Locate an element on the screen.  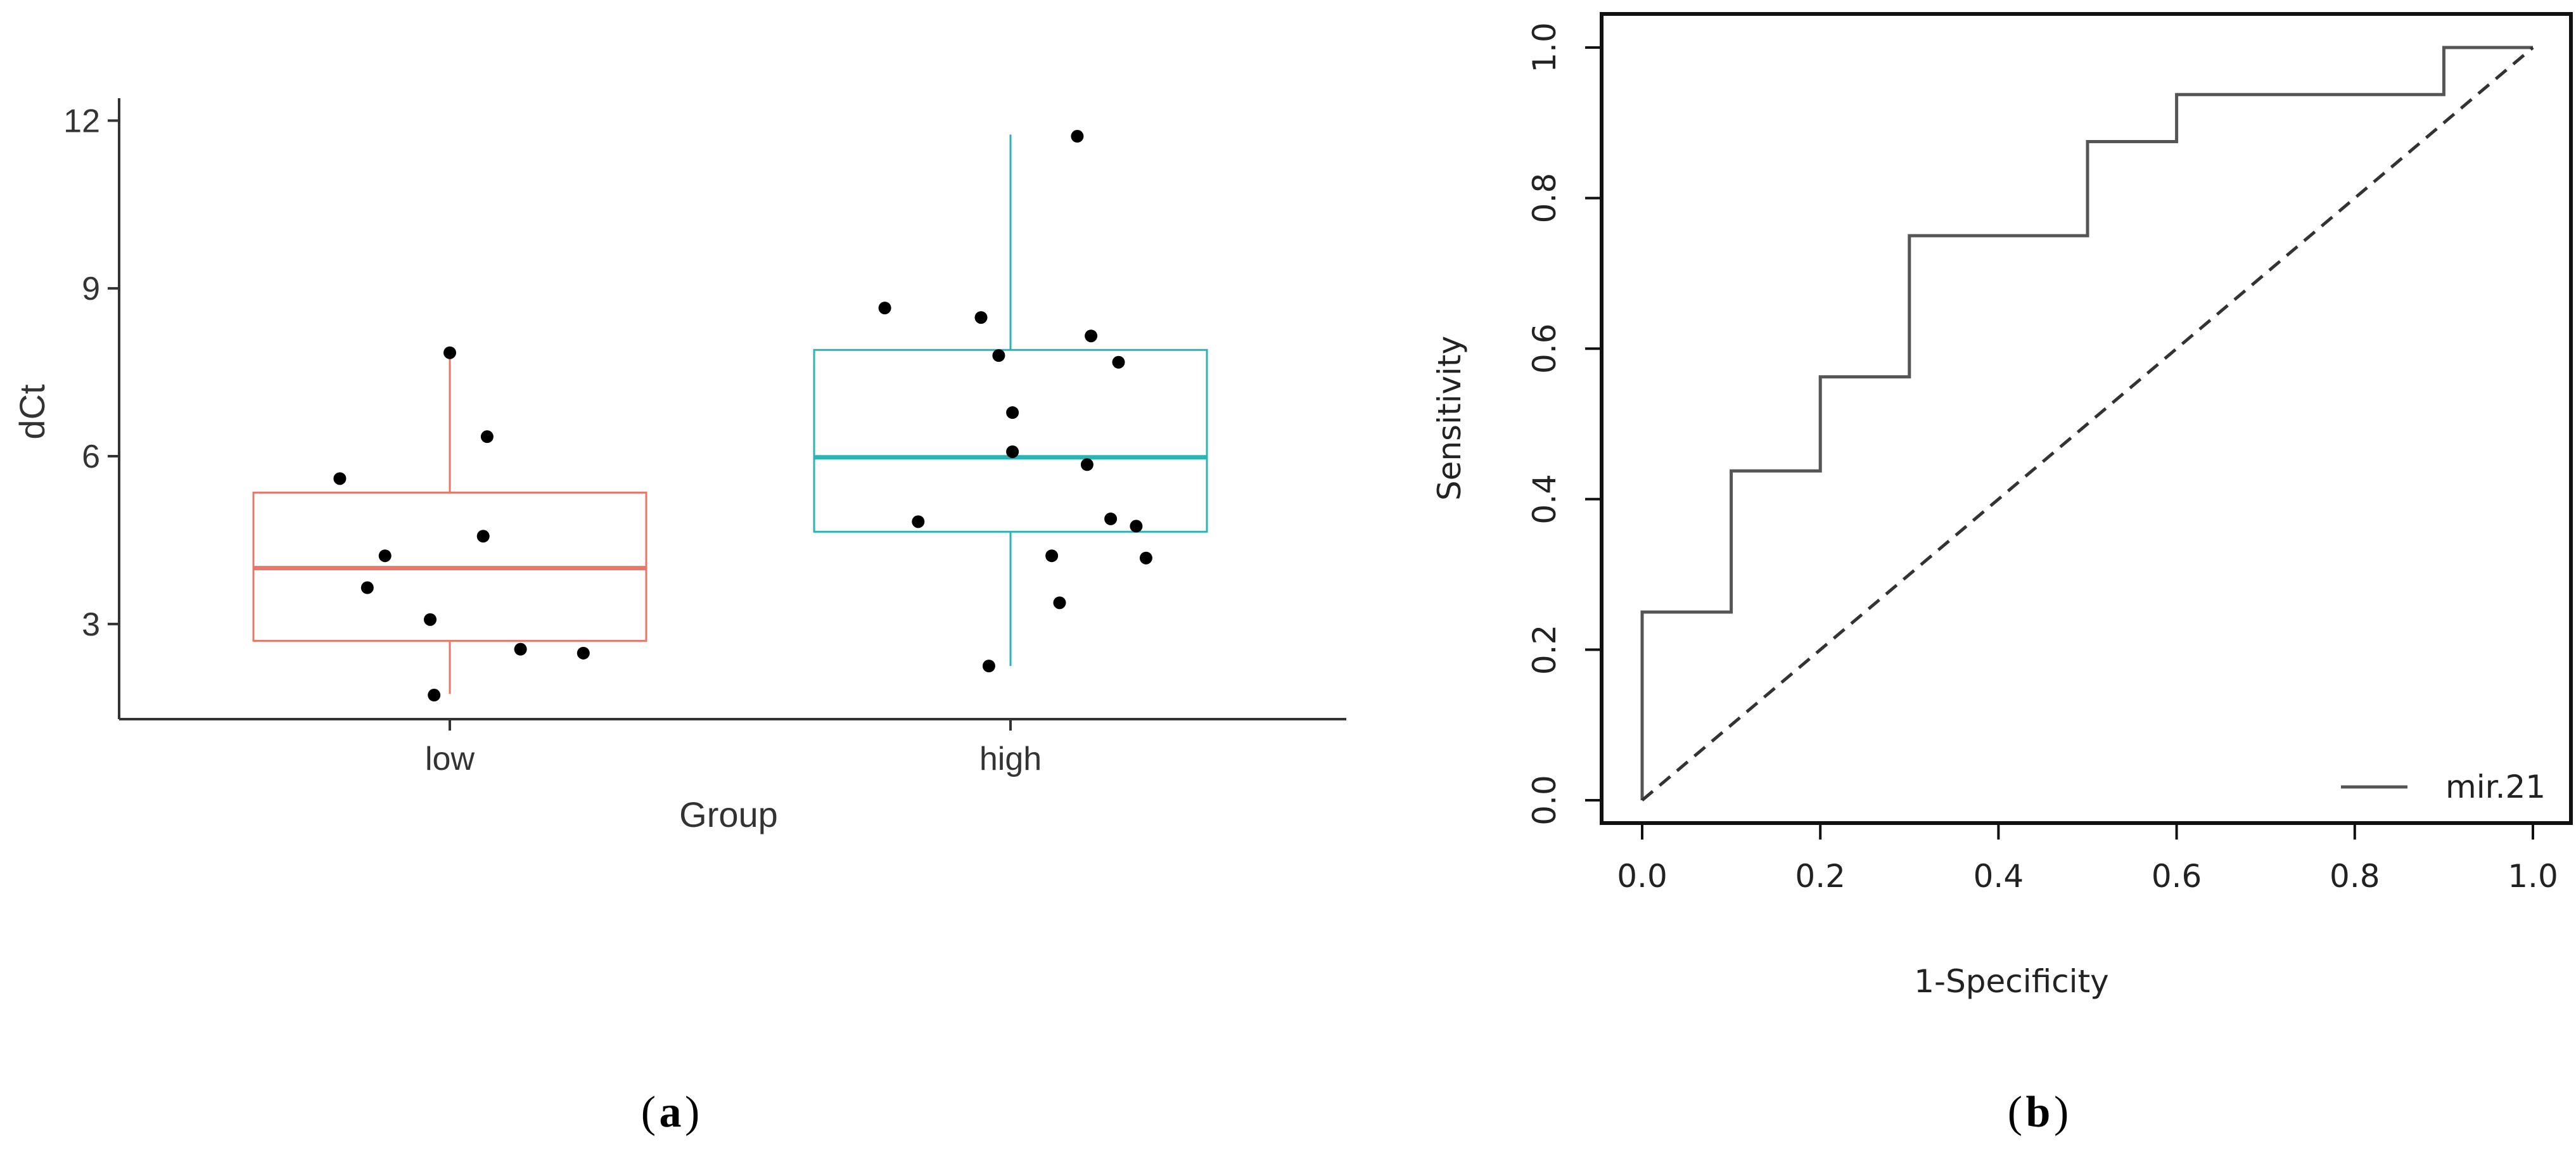
roc-y-tick-label: 0.6 is located at coordinates (1544, 348).